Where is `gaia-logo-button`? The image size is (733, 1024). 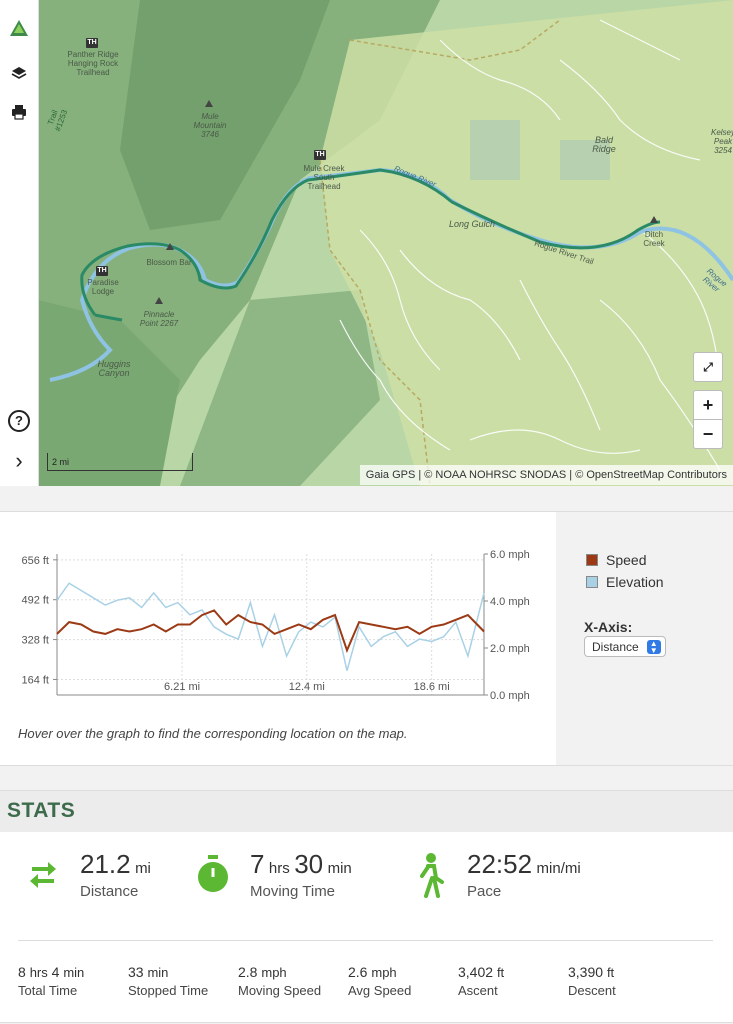 gaia-logo-button is located at coordinates (19, 29).